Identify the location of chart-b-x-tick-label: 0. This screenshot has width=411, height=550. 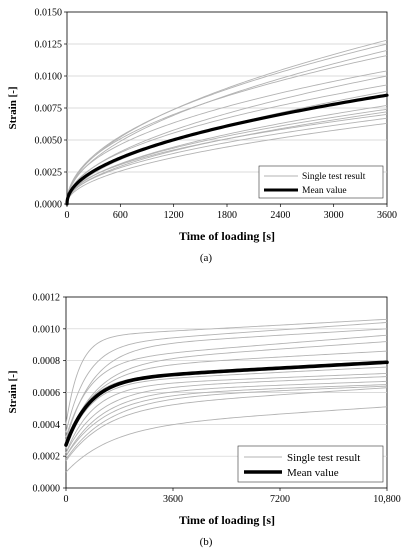
(66, 499).